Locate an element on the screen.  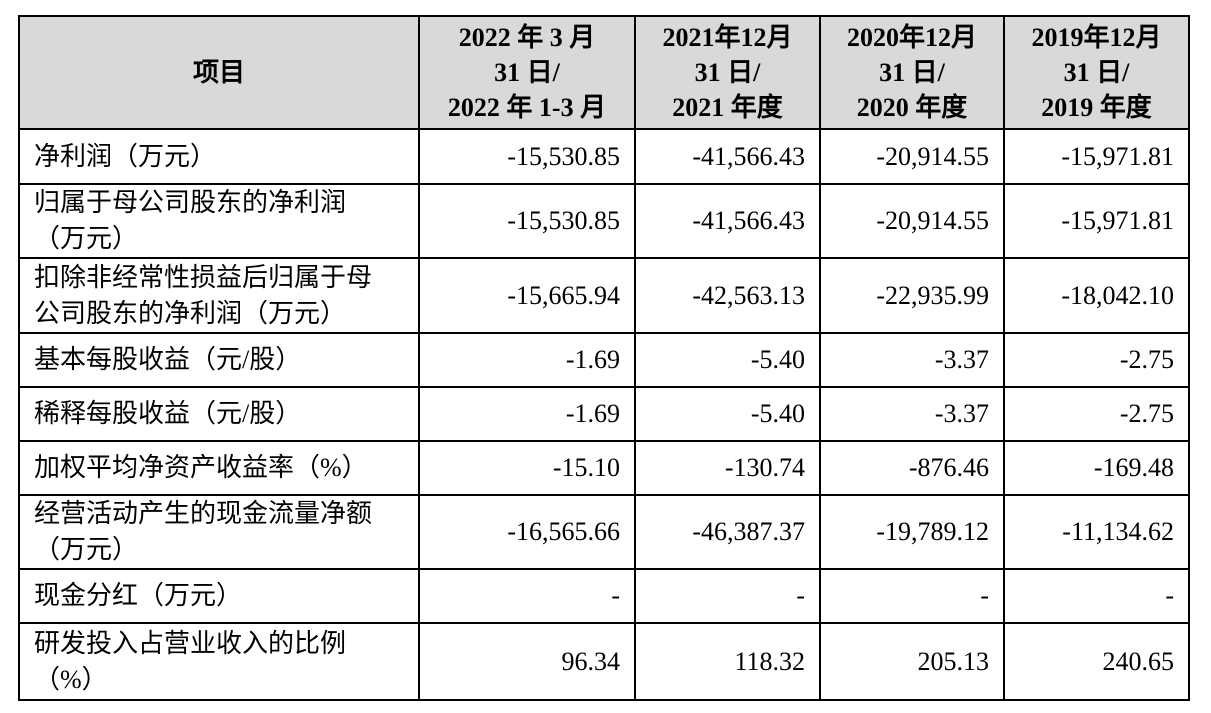
value-cell: -169.48 is located at coordinates (1096, 468).